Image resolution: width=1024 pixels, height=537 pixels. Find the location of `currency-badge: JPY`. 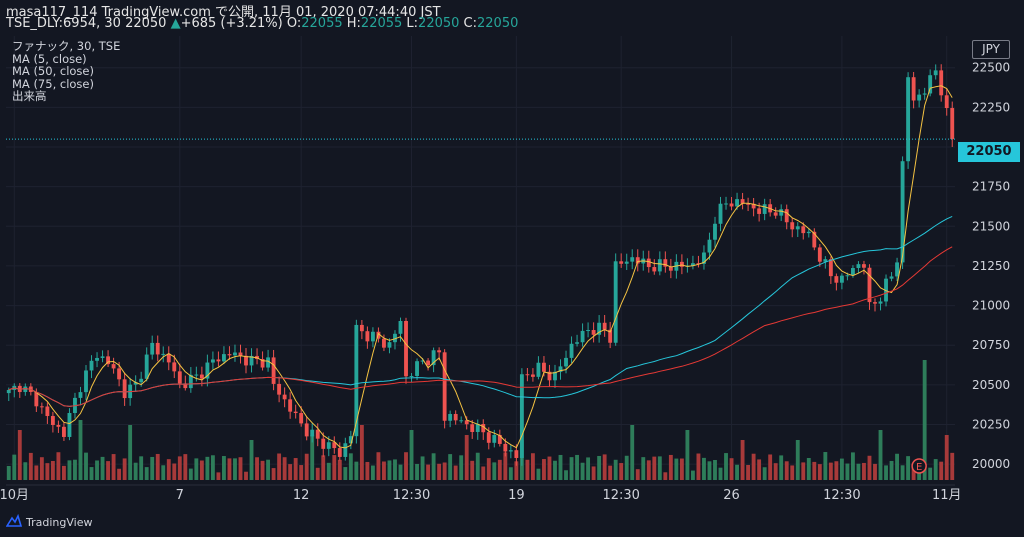

currency-badge: JPY is located at coordinates (991, 49).